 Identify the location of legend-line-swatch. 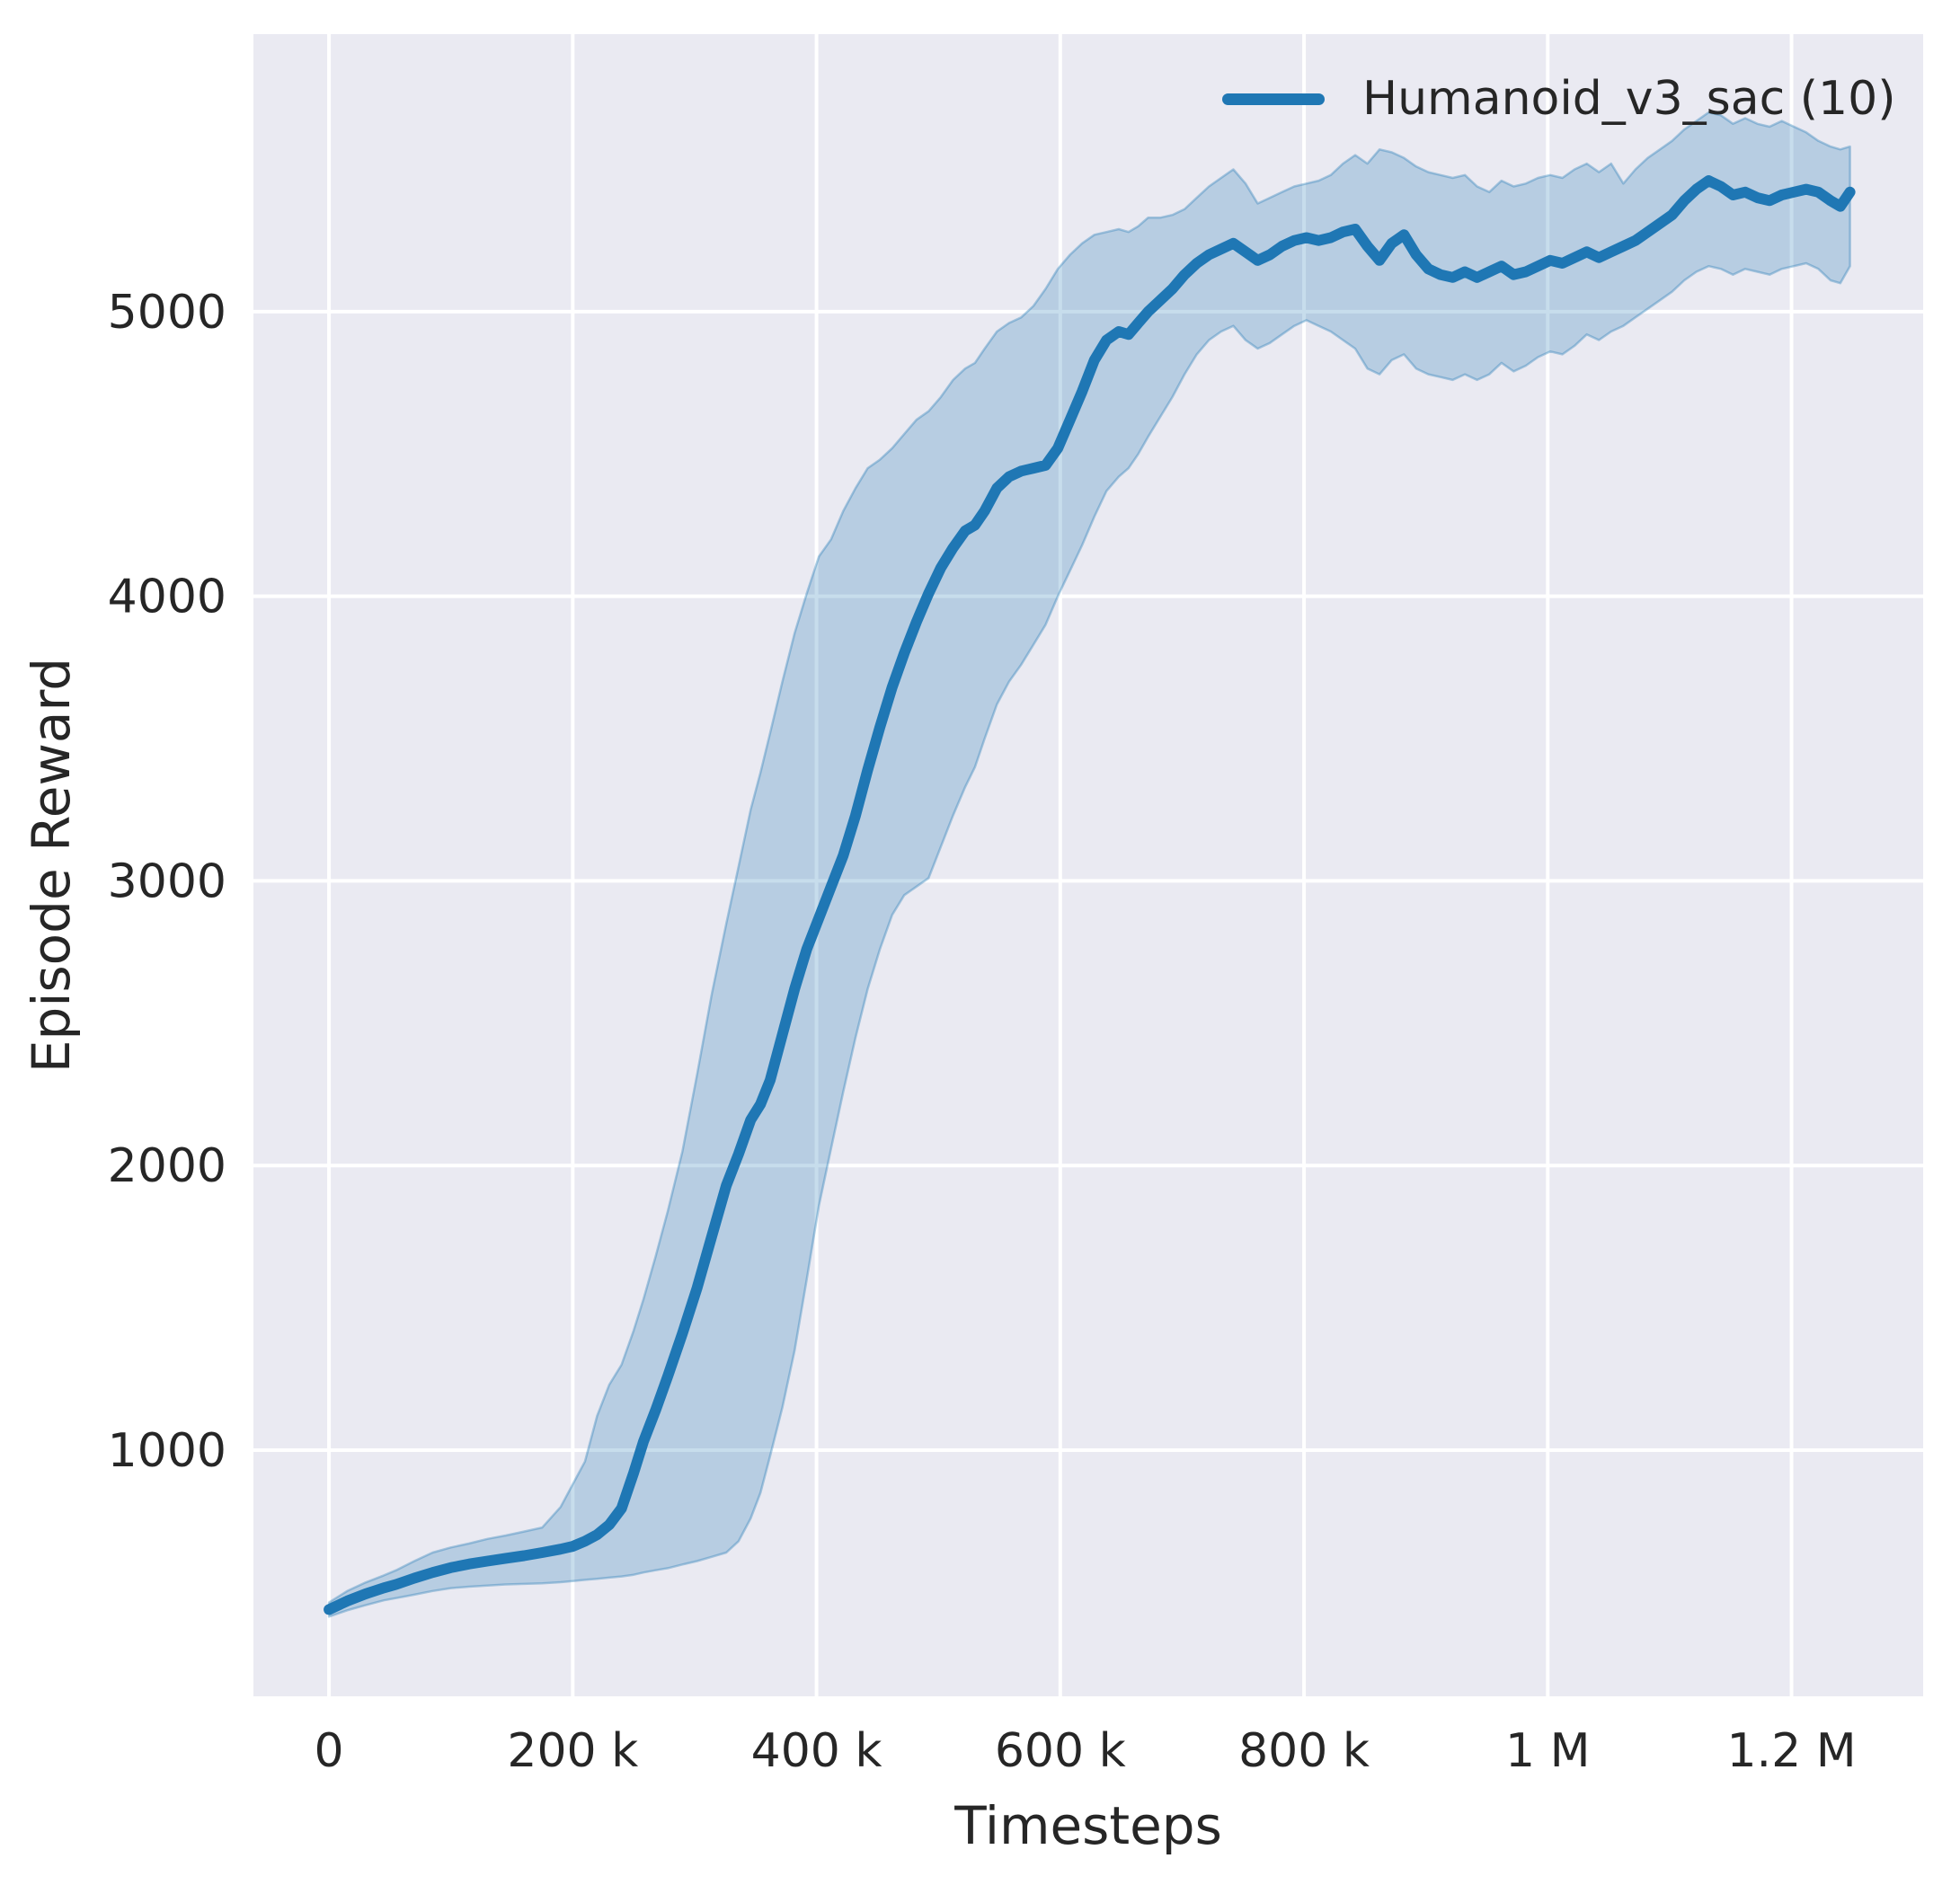
(1273, 99).